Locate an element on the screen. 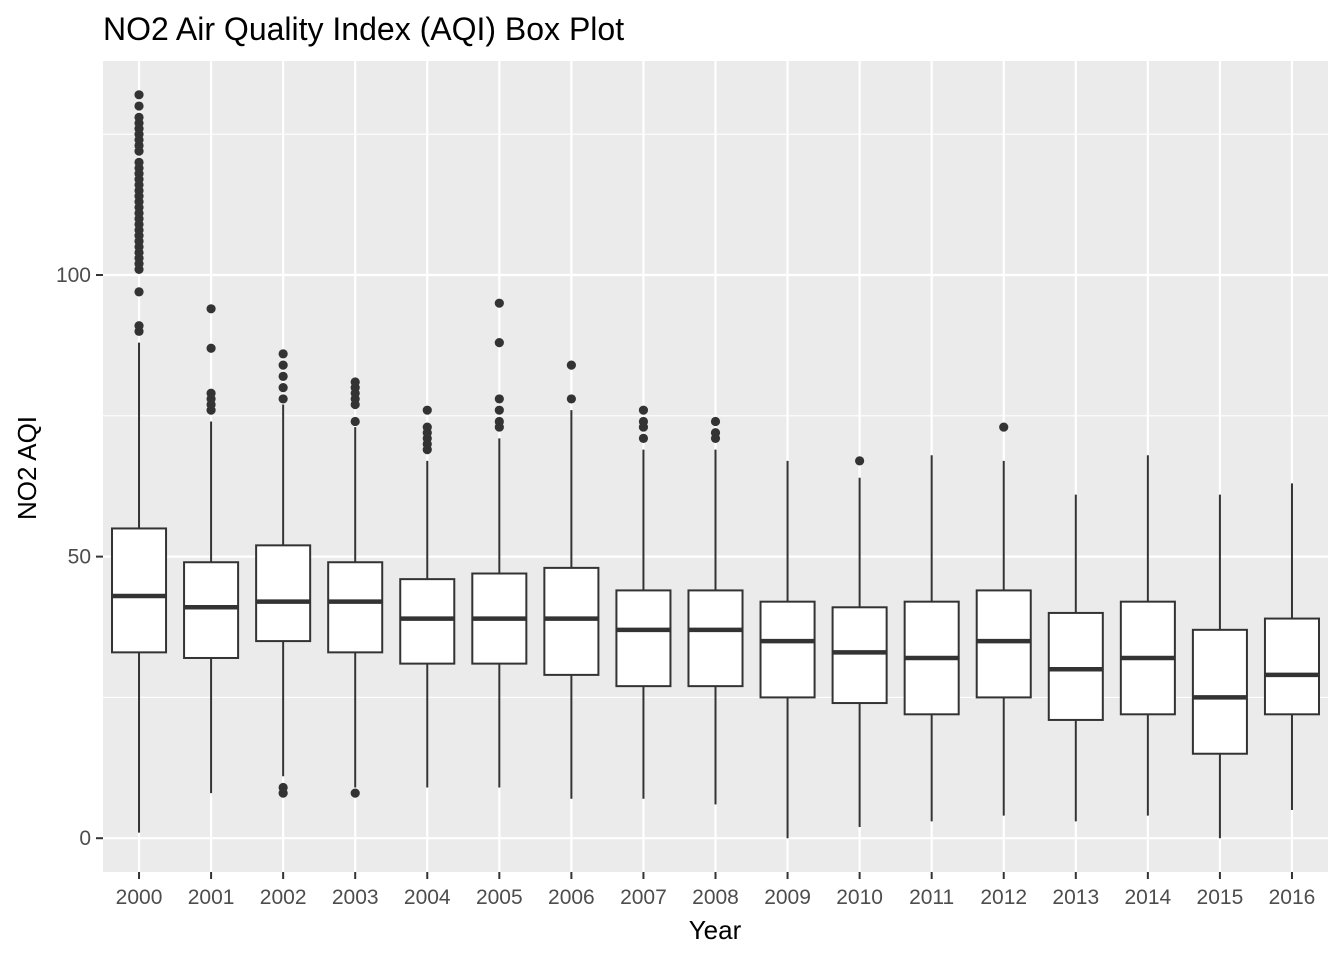  y-axis-title: NO2 AQI is located at coordinates (27, 468).